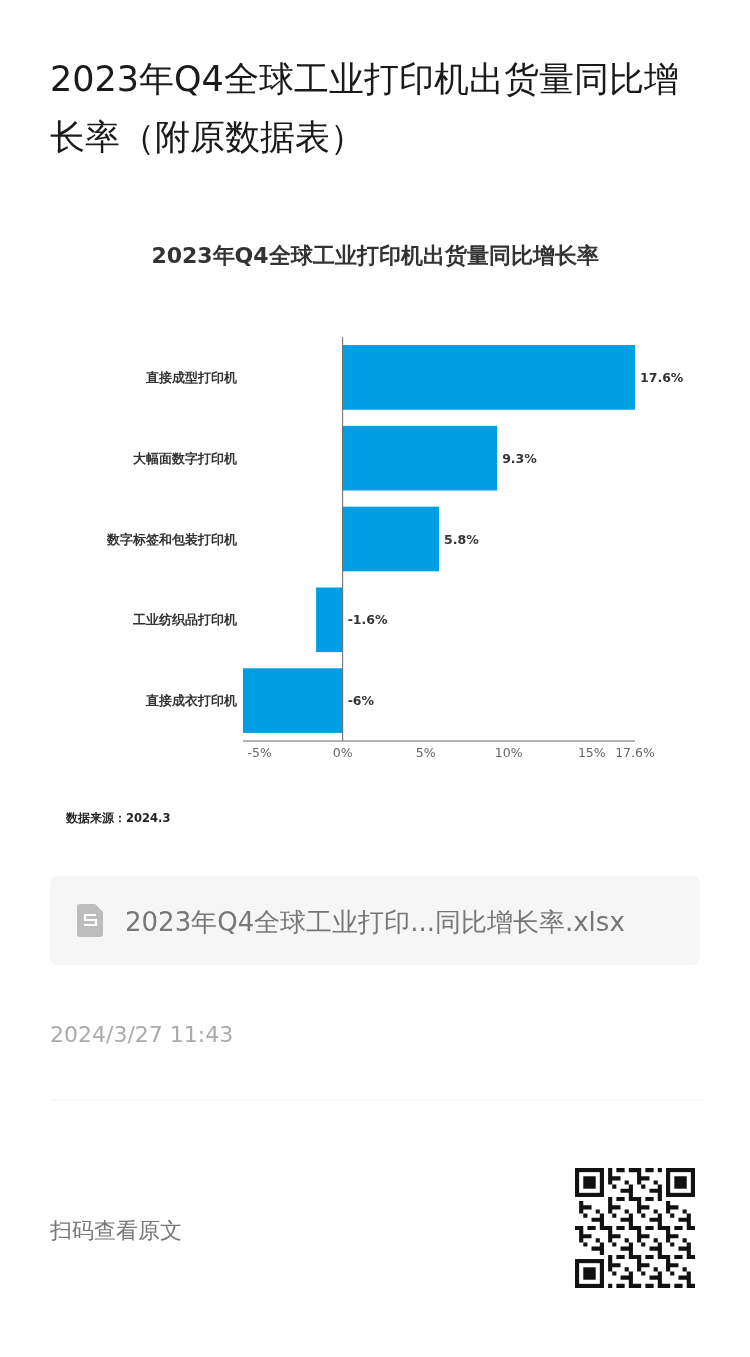 Image resolution: width=750 pixels, height=1357 pixels. Describe the element at coordinates (375, 922) in the screenshot. I see `text: 2023年Q4全球工业打印...同比增长率.xlsx` at that location.